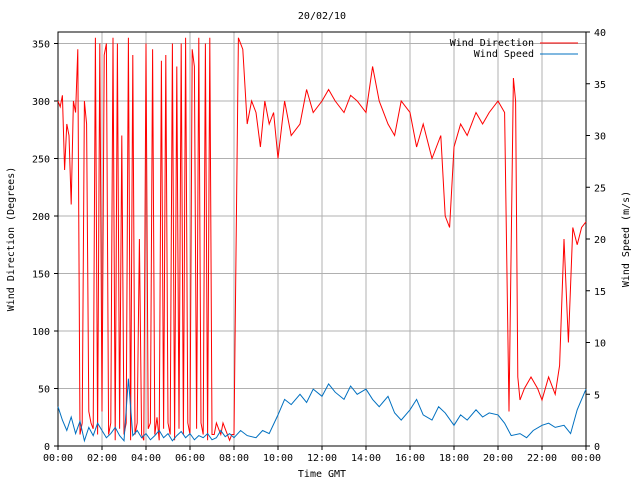 This screenshot has width=640, height=480. Describe the element at coordinates (410, 458) in the screenshot. I see `x-tick-label: 16:00` at that location.